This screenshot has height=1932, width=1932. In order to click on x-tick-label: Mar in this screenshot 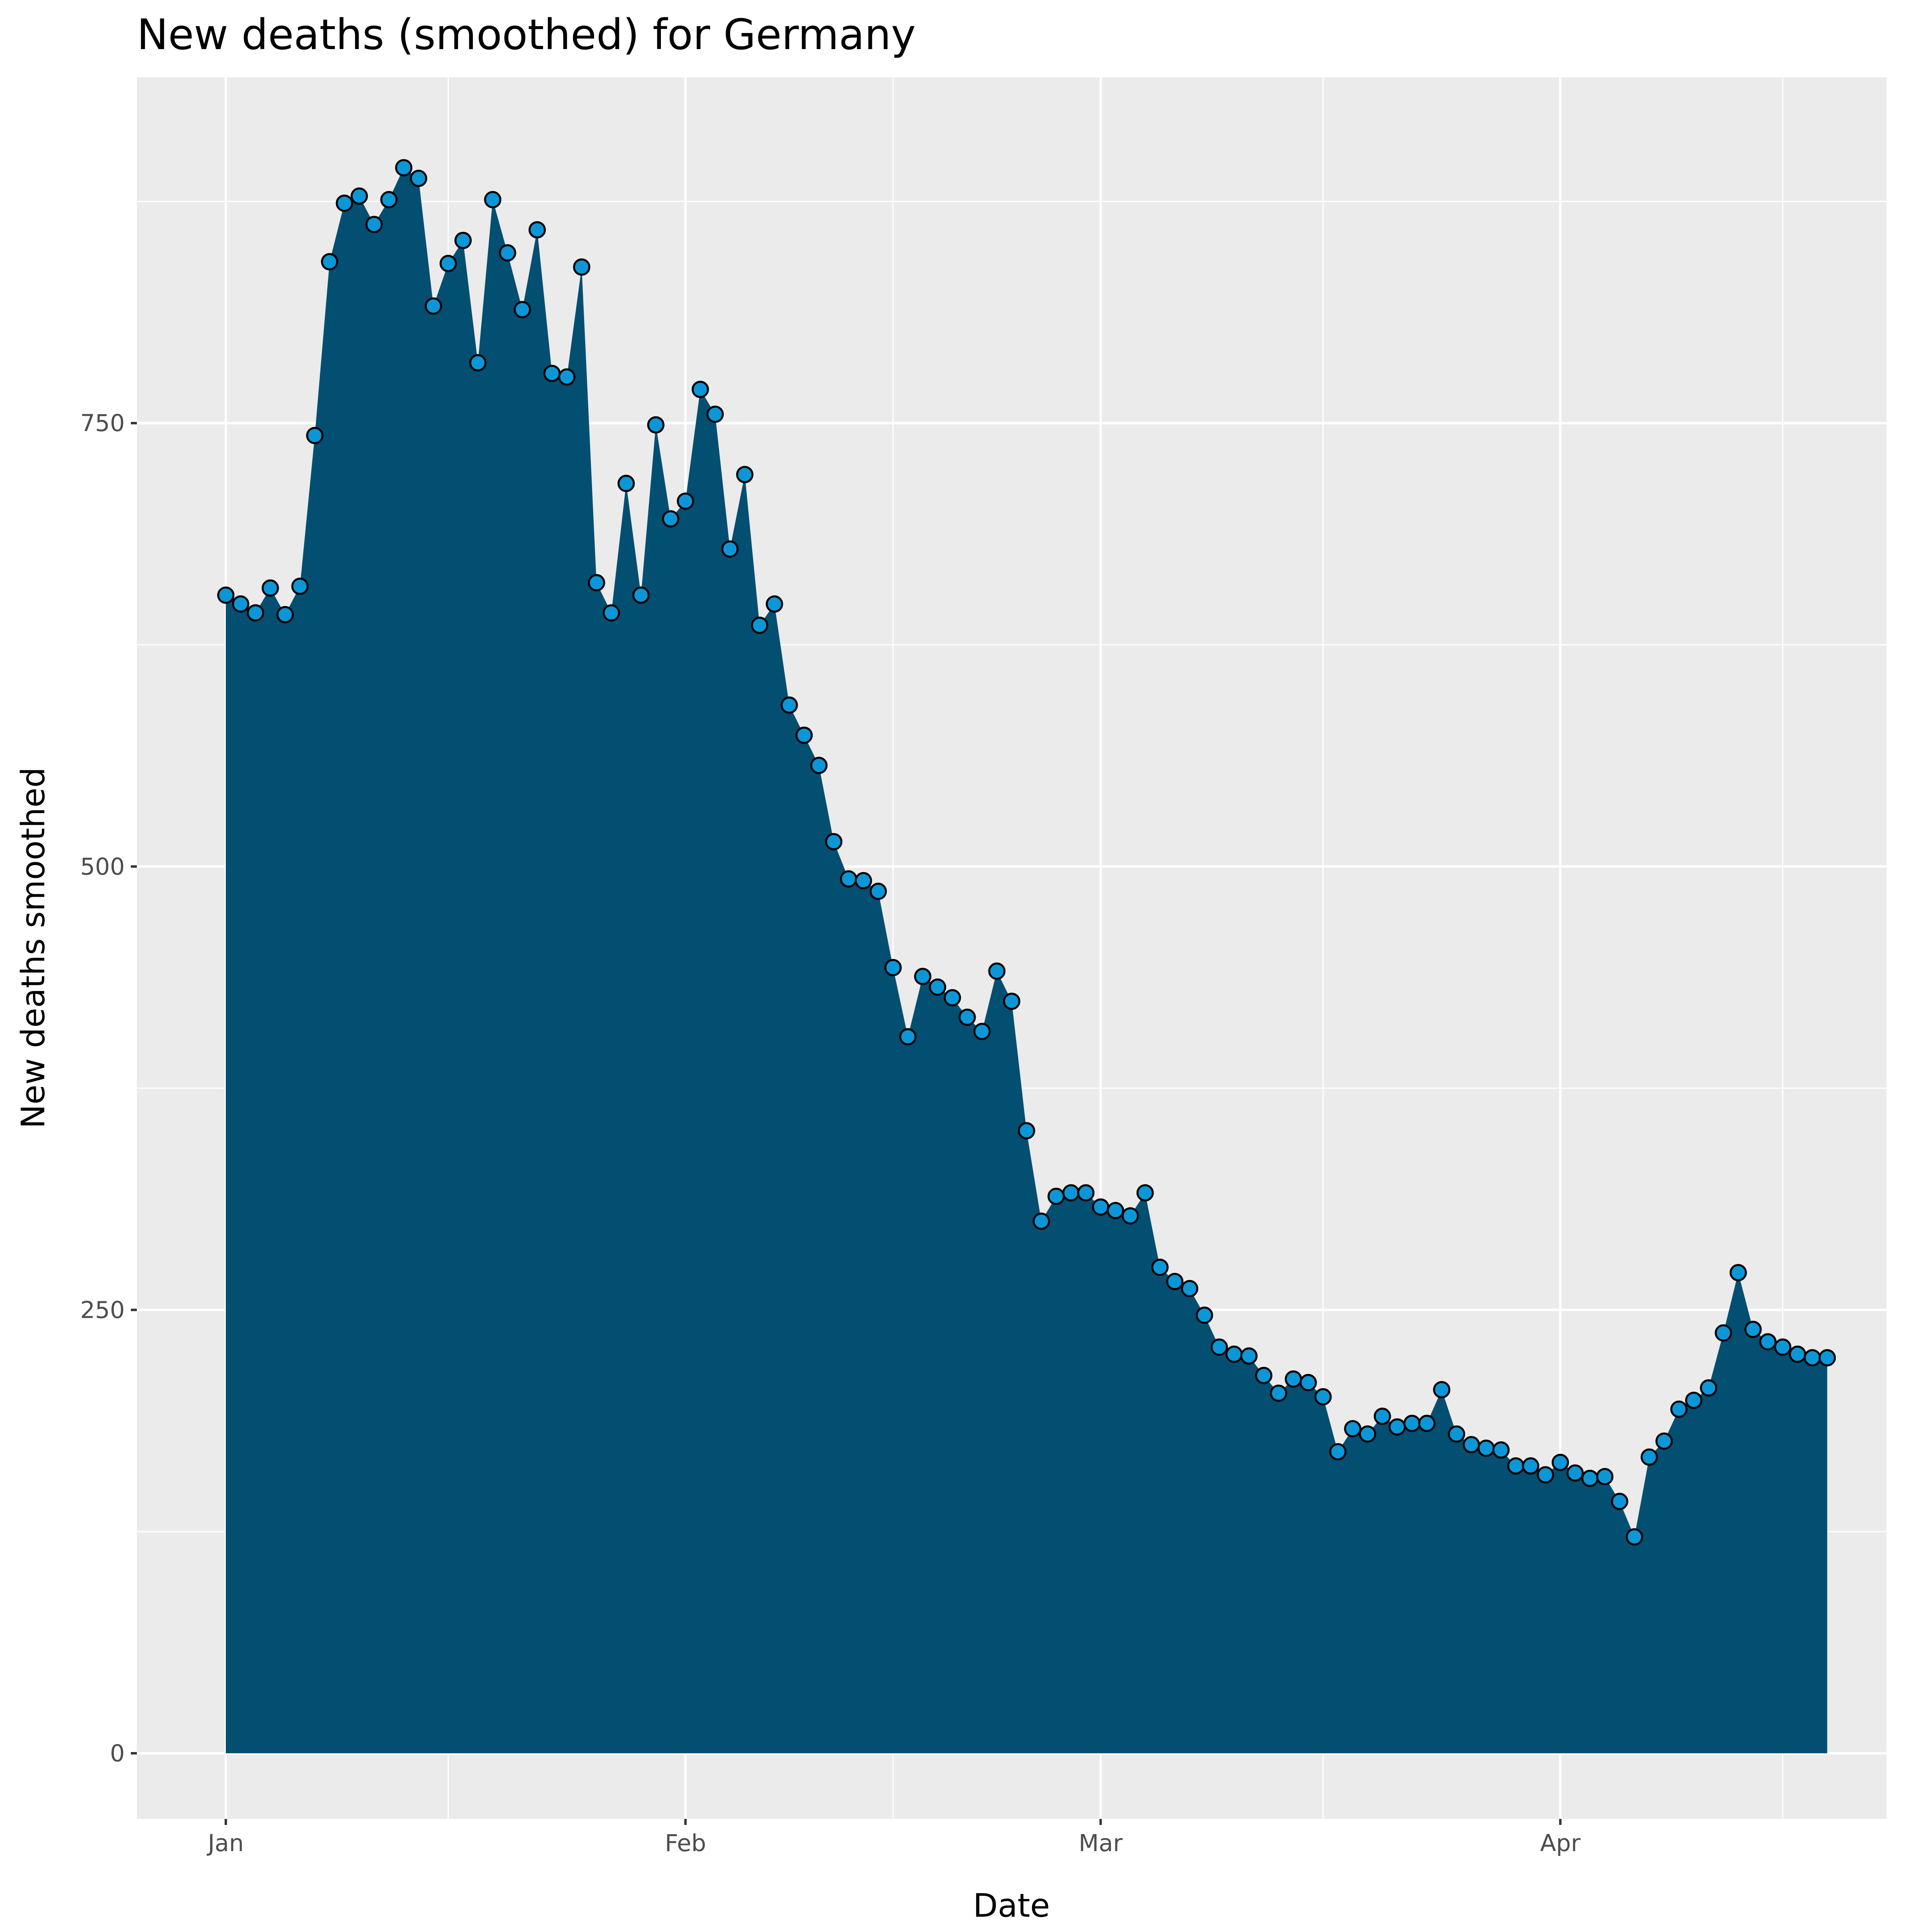, I will do `click(1101, 1843)`.